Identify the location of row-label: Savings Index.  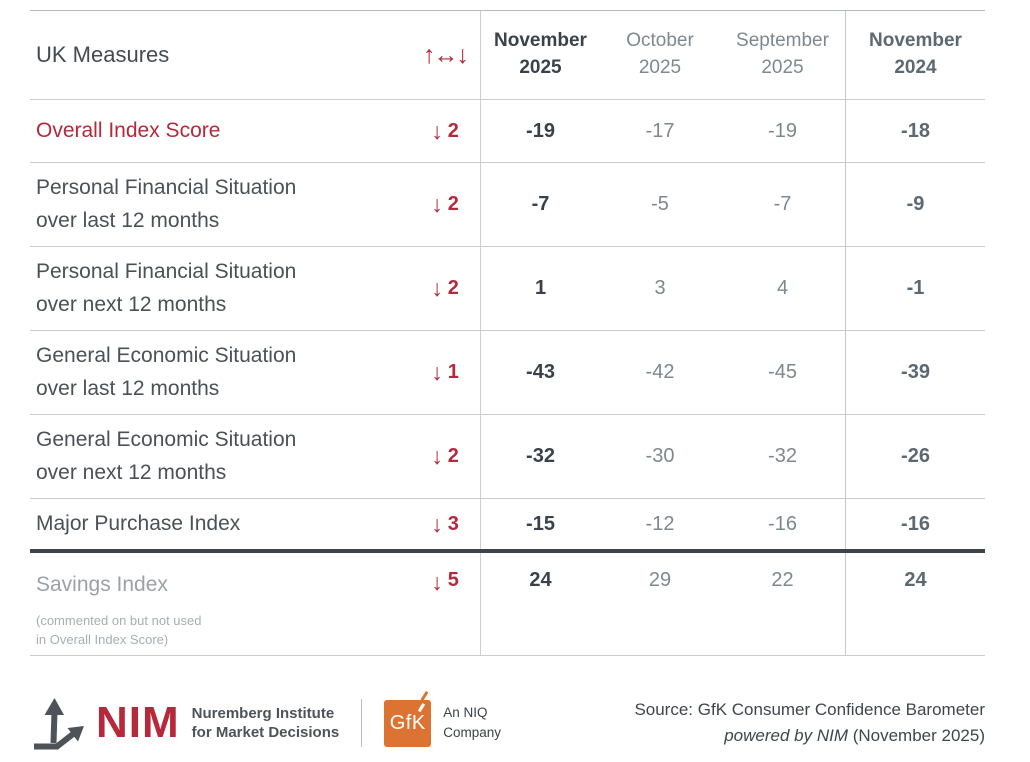
(102, 584).